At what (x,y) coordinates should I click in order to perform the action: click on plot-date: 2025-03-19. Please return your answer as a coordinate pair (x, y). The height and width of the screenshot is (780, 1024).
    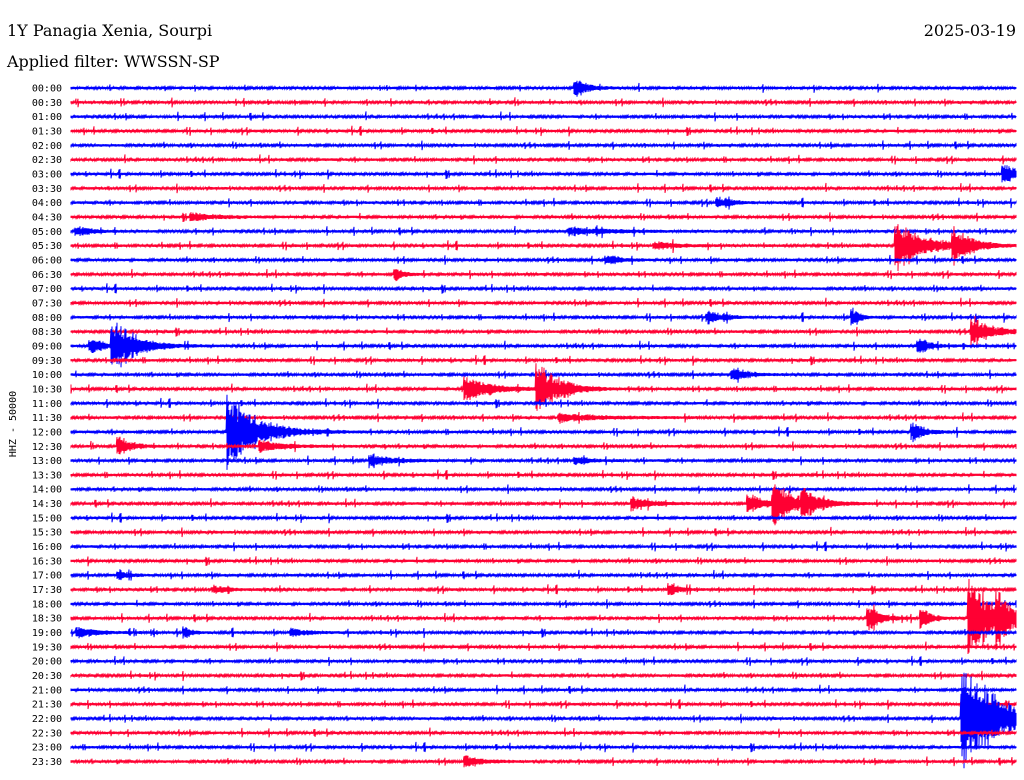
    Looking at the image, I should click on (969, 30).